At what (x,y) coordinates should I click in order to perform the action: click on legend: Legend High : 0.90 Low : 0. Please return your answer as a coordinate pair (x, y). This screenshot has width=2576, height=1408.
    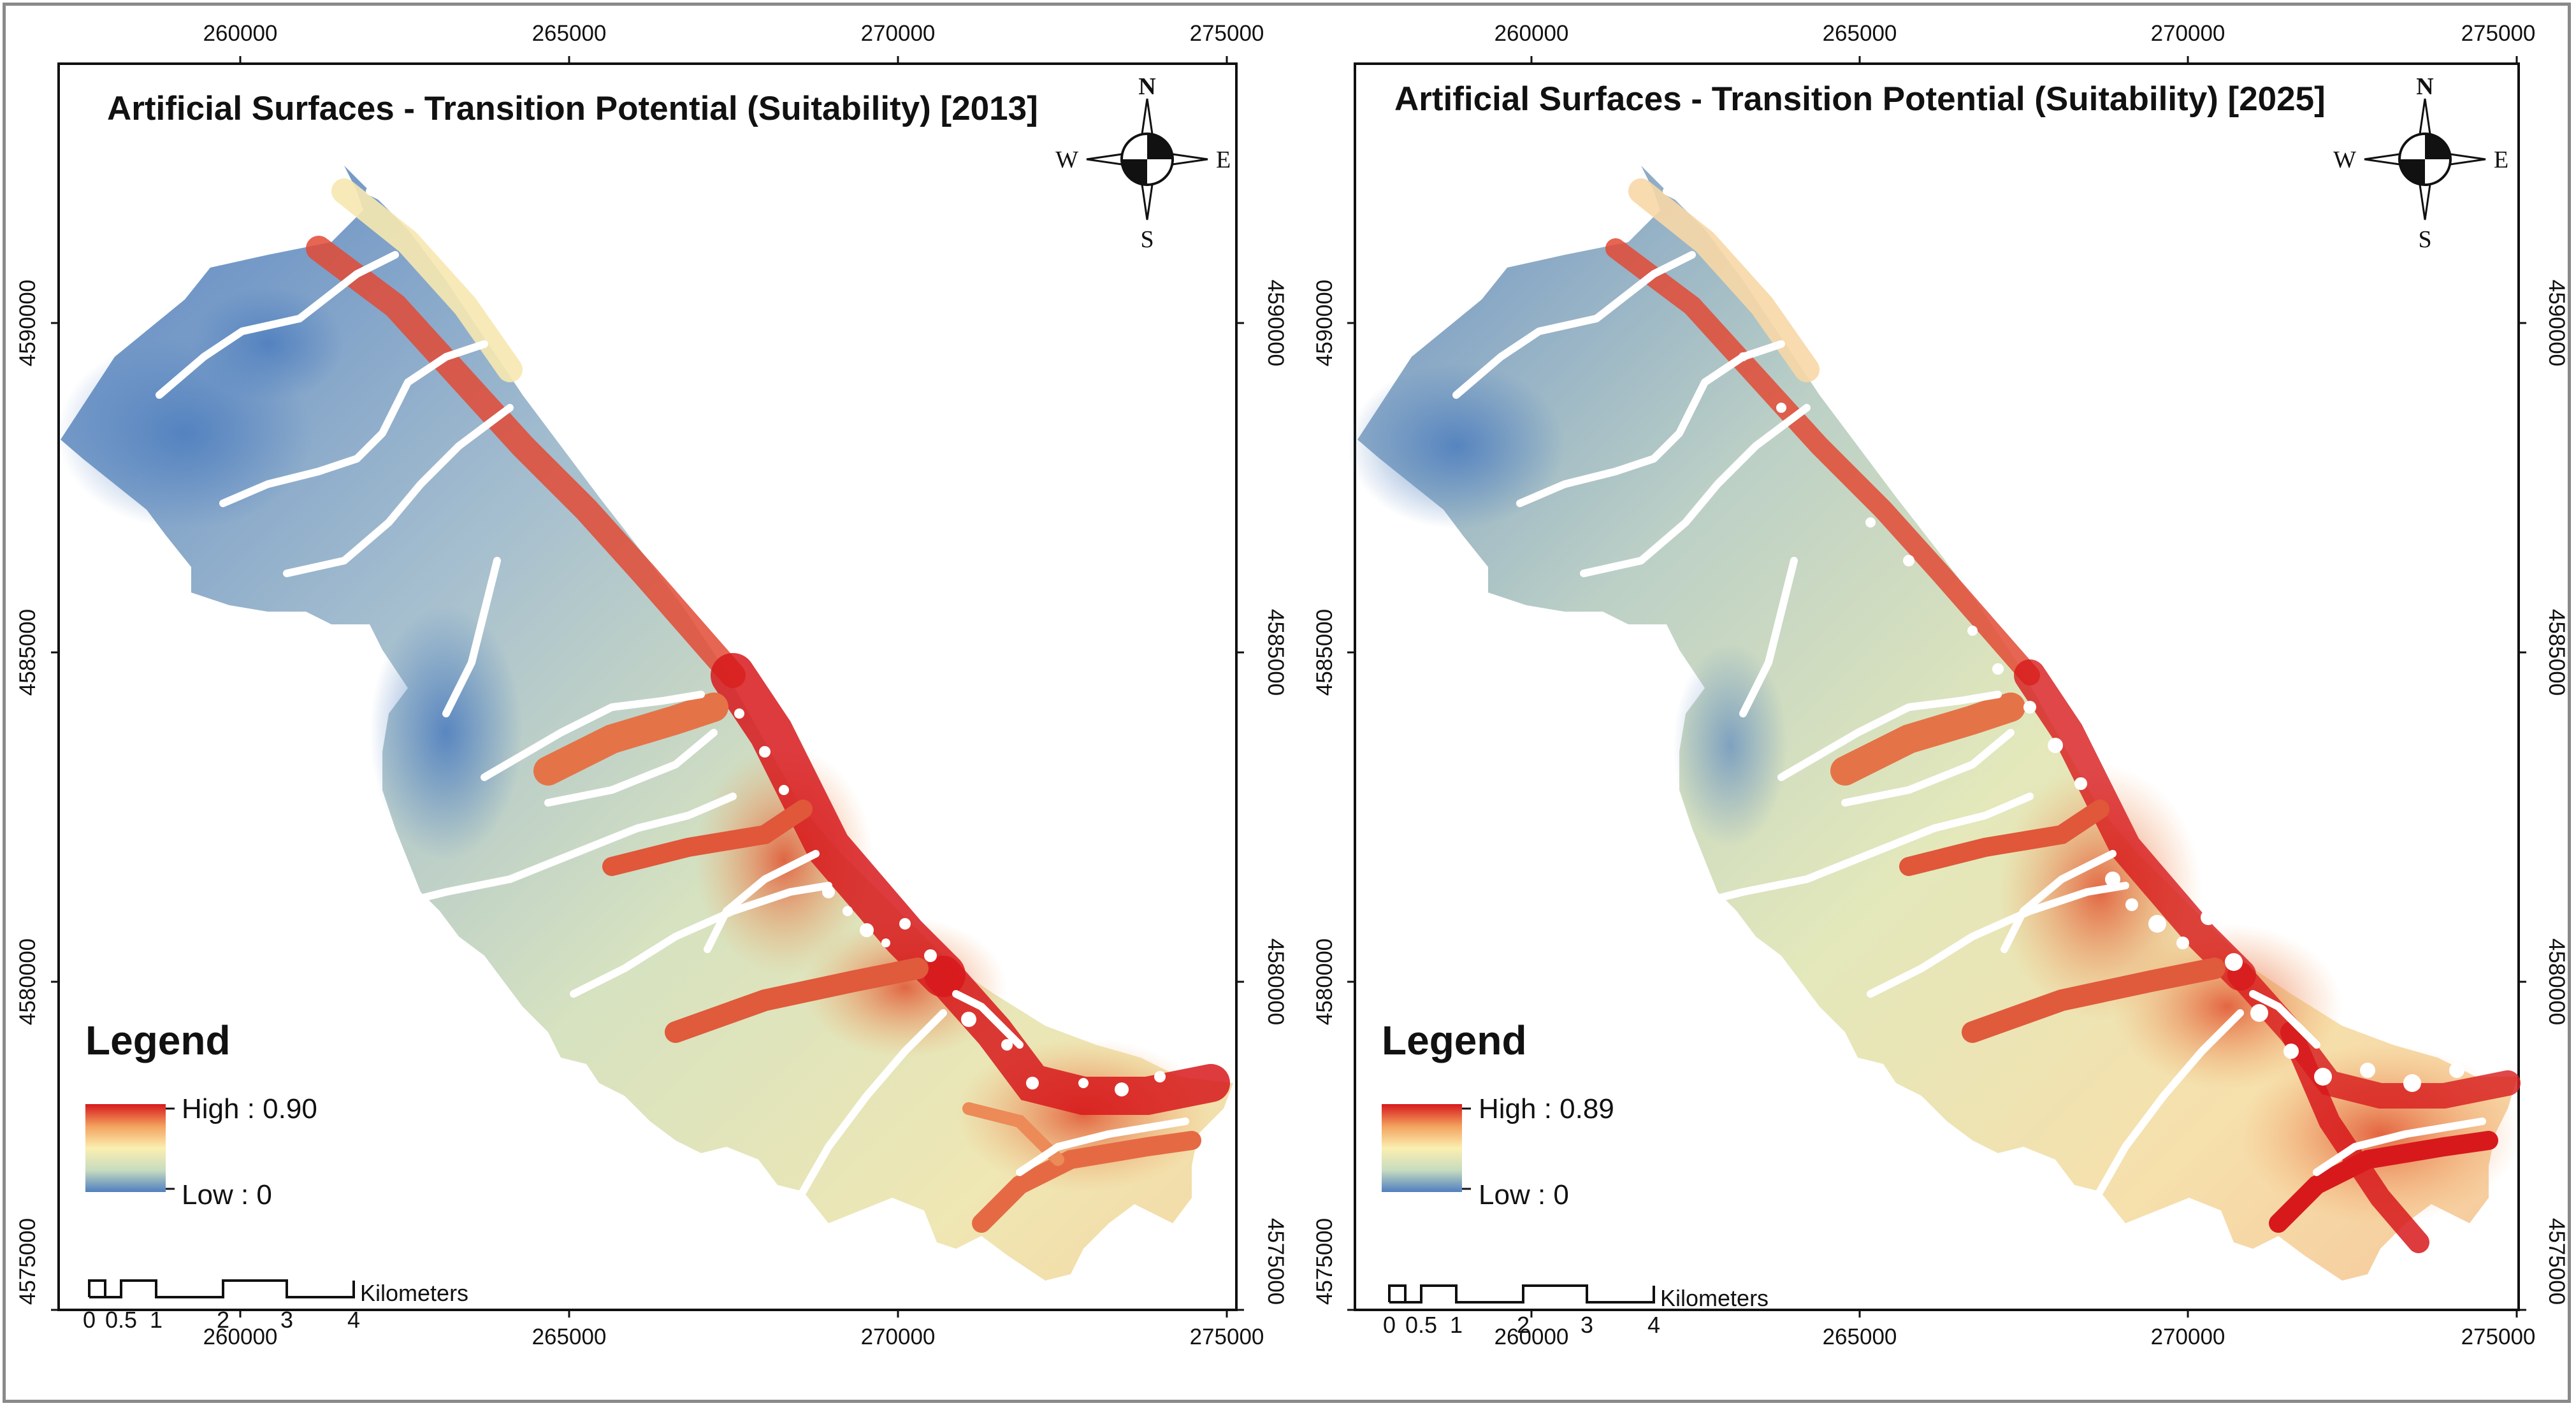
    Looking at the image, I should click on (201, 1113).